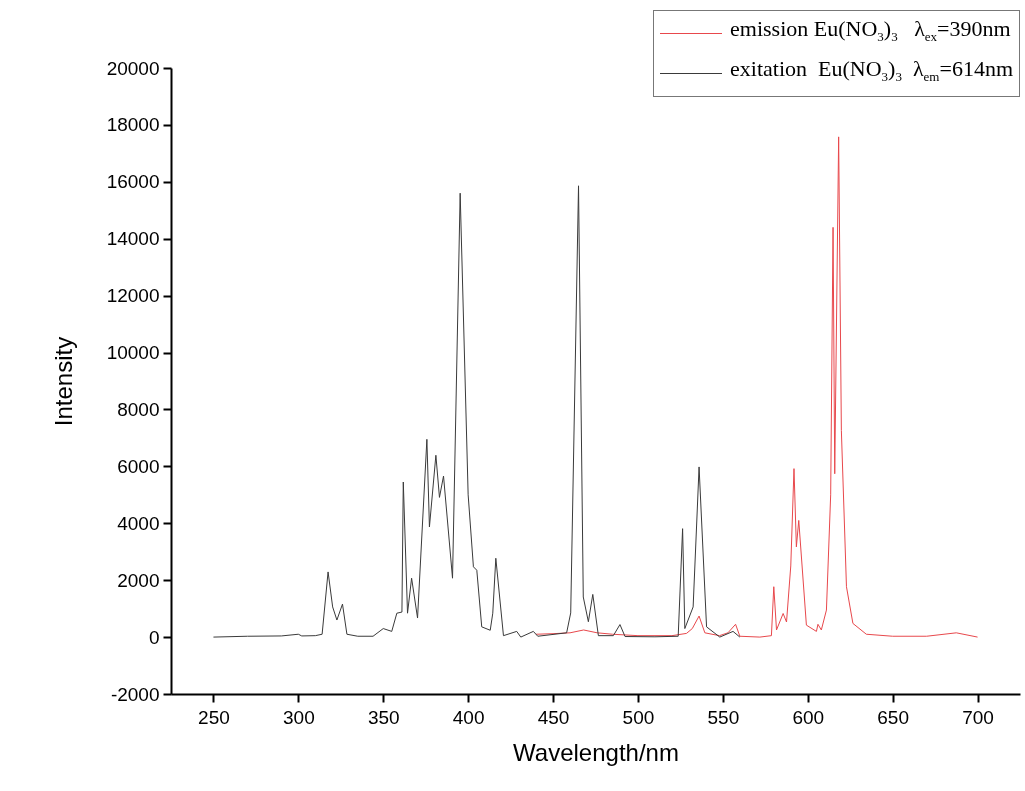  I want to click on y-tick-label: -2000, so click(135, 694).